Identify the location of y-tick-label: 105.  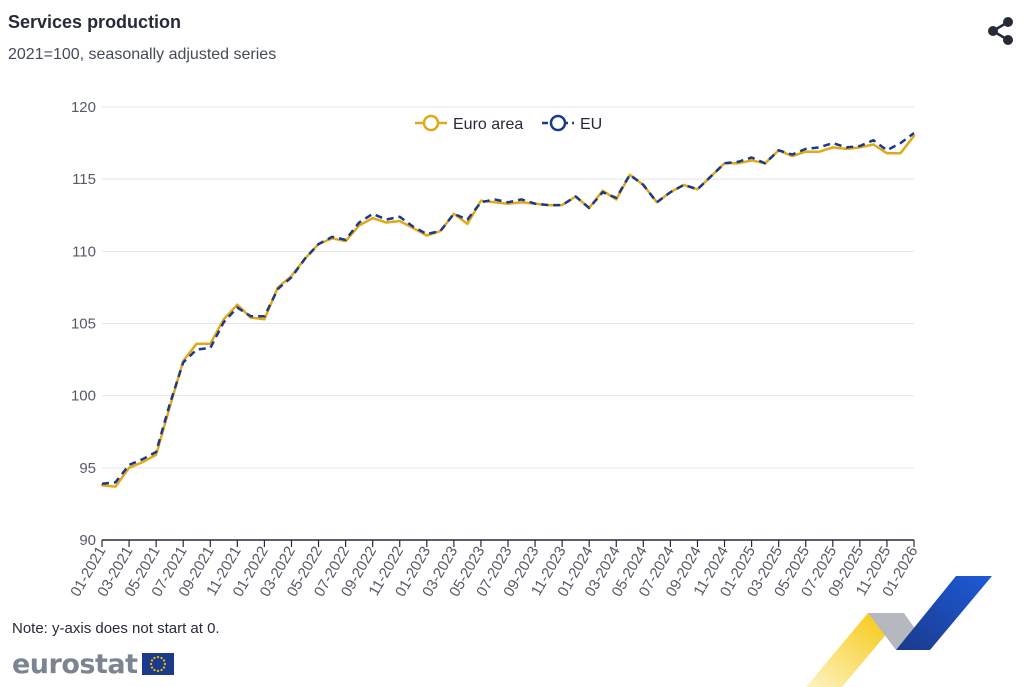
(83, 324).